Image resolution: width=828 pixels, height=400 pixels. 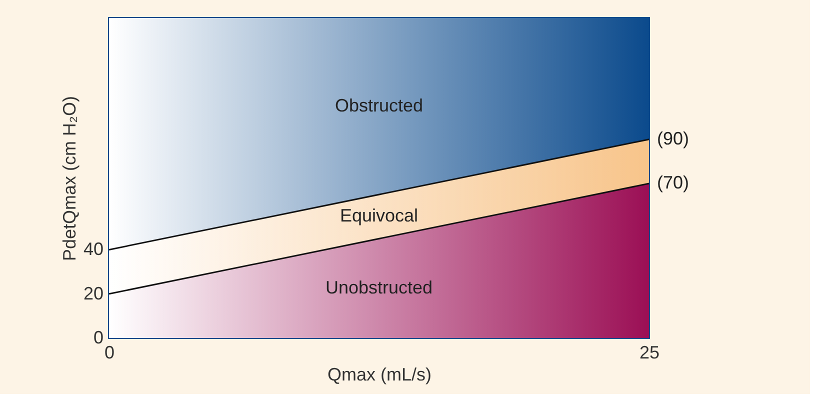 What do you see at coordinates (93, 249) in the screenshot?
I see `y-tick-label: 40` at bounding box center [93, 249].